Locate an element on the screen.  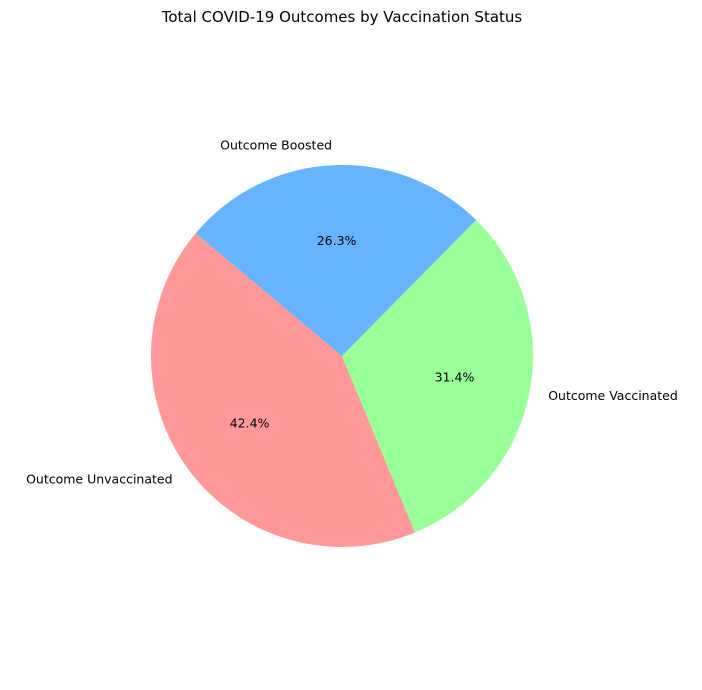
percent-label-outcome-vaccinated: 31.4% is located at coordinates (455, 376).